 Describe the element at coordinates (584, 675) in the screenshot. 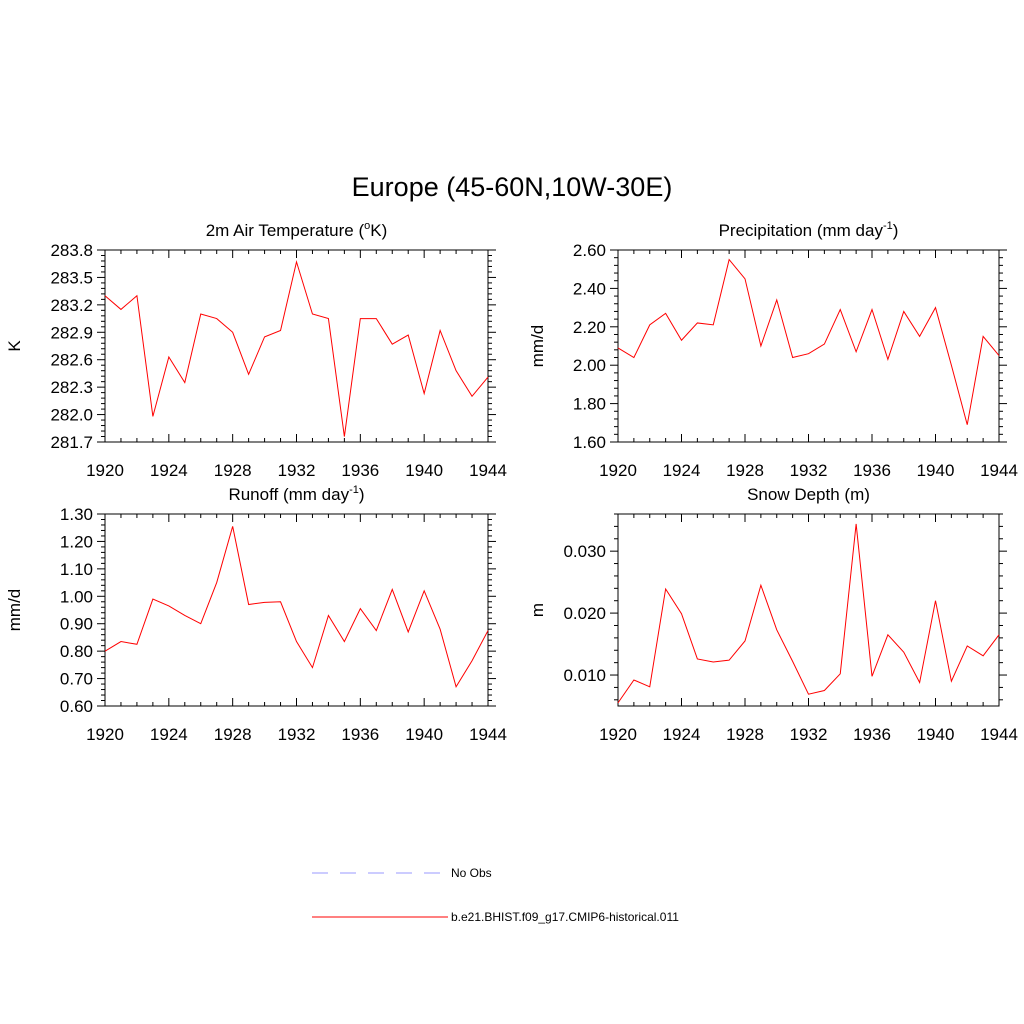

I see `chart-3-ytick-label: 0.010` at that location.